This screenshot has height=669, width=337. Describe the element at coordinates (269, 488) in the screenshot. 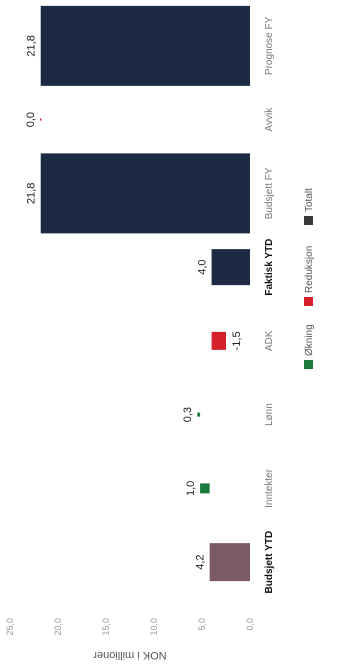

I see `x-tick-label: Inntekter` at that location.